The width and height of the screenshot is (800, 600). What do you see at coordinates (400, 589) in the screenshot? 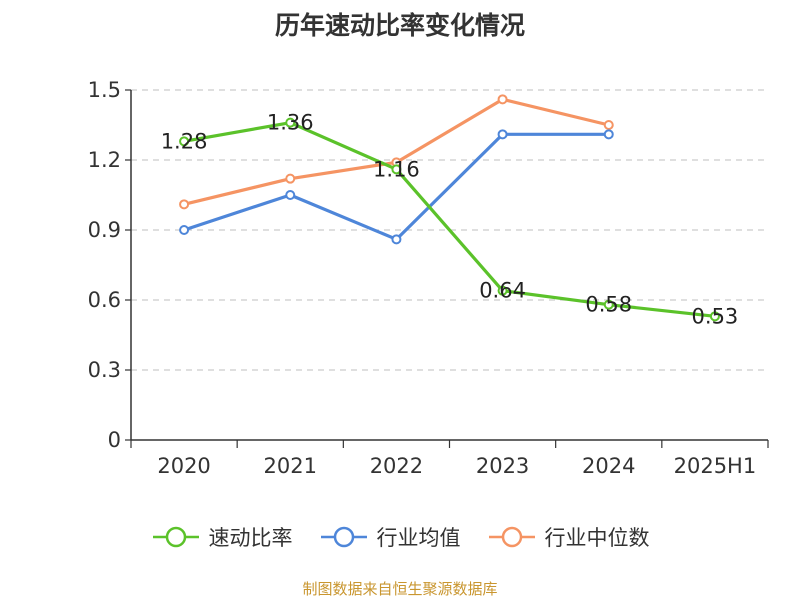
I see `data-source-note: 制图数据来自恒生聚源数据库` at bounding box center [400, 589].